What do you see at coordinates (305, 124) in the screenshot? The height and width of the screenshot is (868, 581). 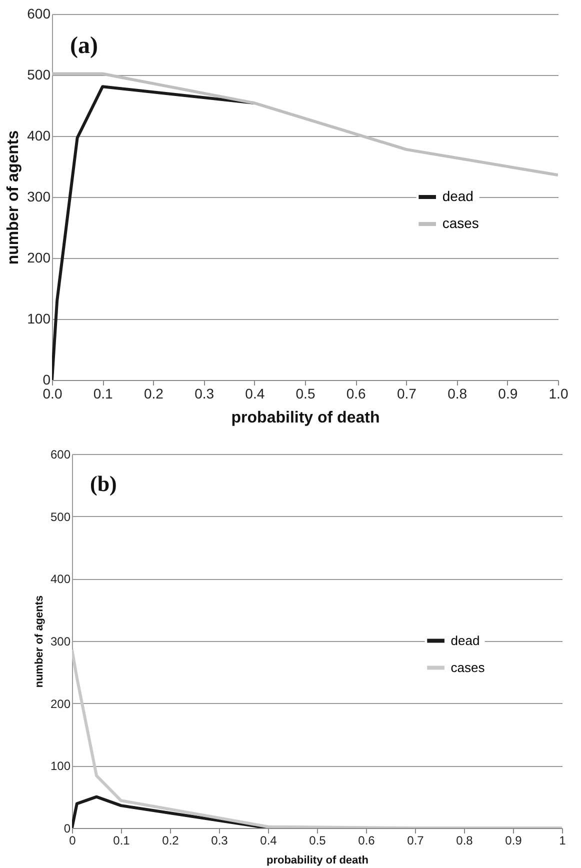 I see `line-series` at bounding box center [305, 124].